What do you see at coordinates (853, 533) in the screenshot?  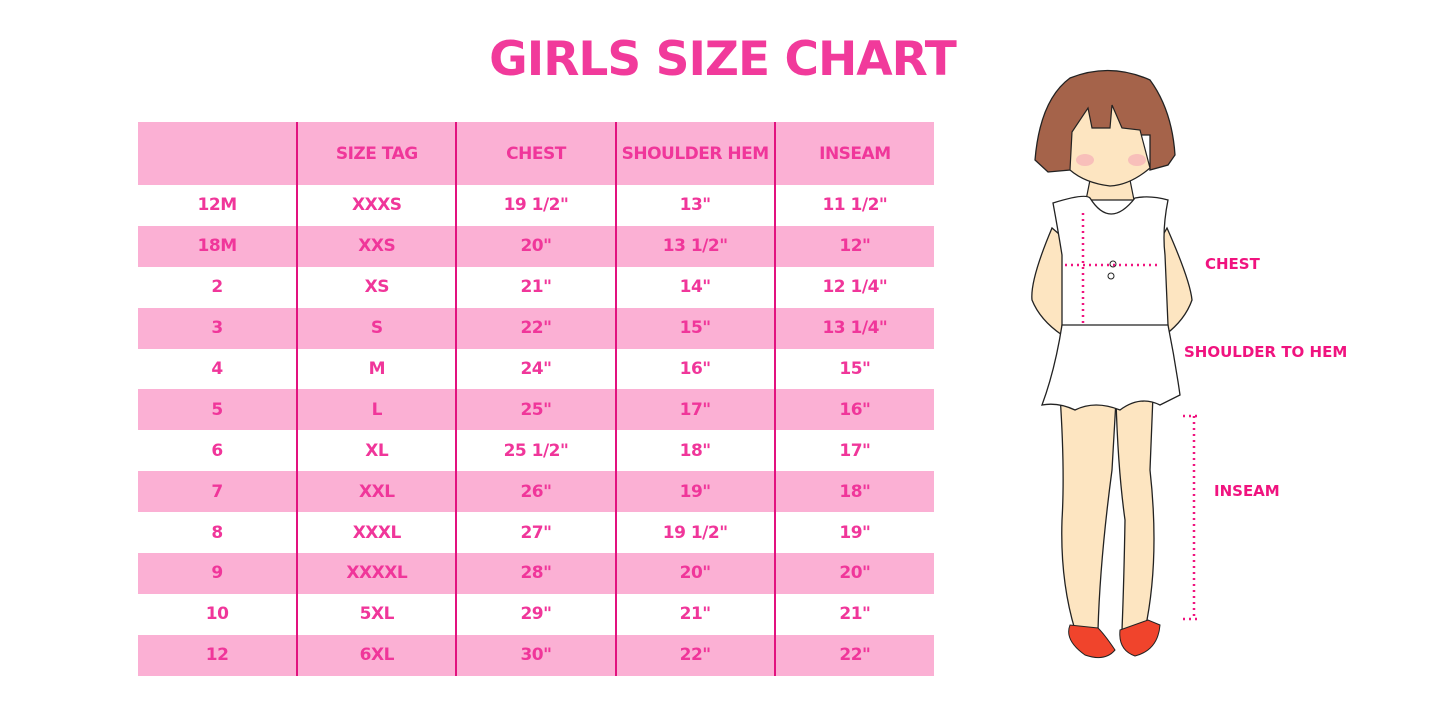 I see `cell-inseam: 19"` at bounding box center [853, 533].